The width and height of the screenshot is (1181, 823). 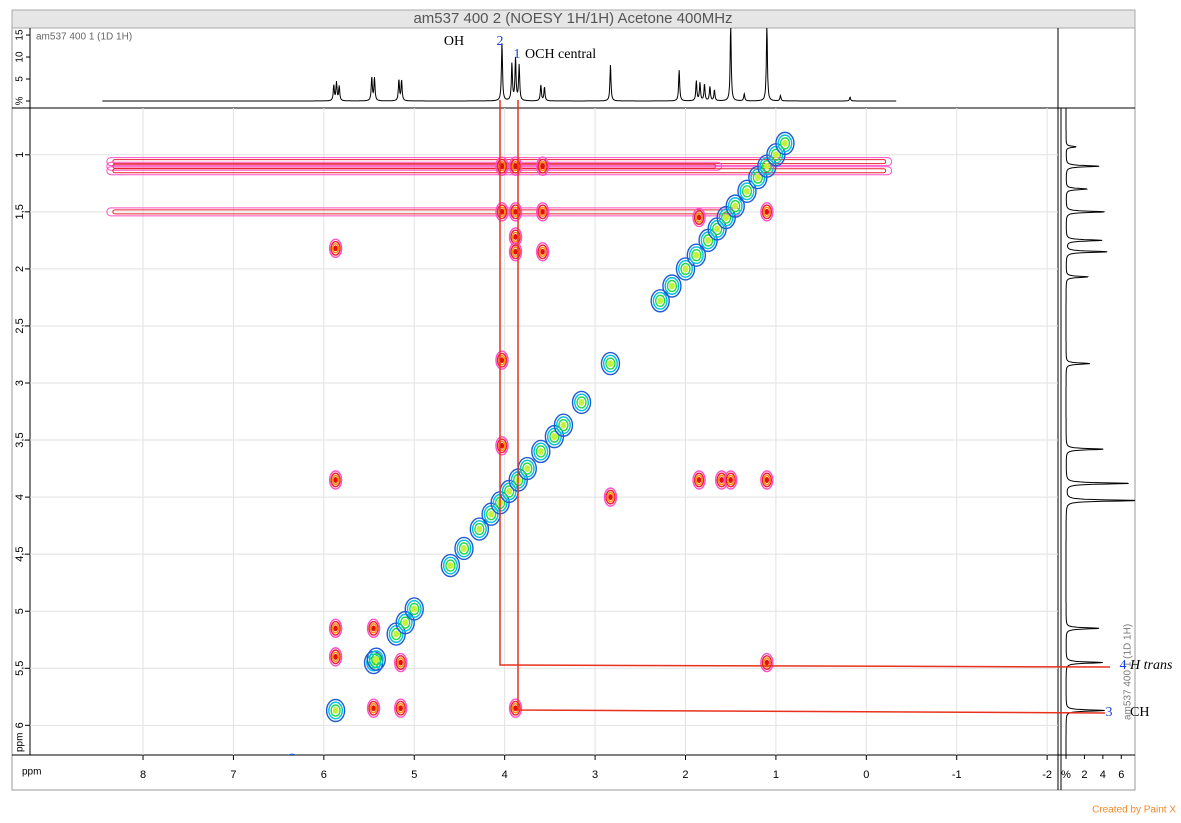 What do you see at coordinates (31, 772) in the screenshot?
I see `x-axis-label: ppm` at bounding box center [31, 772].